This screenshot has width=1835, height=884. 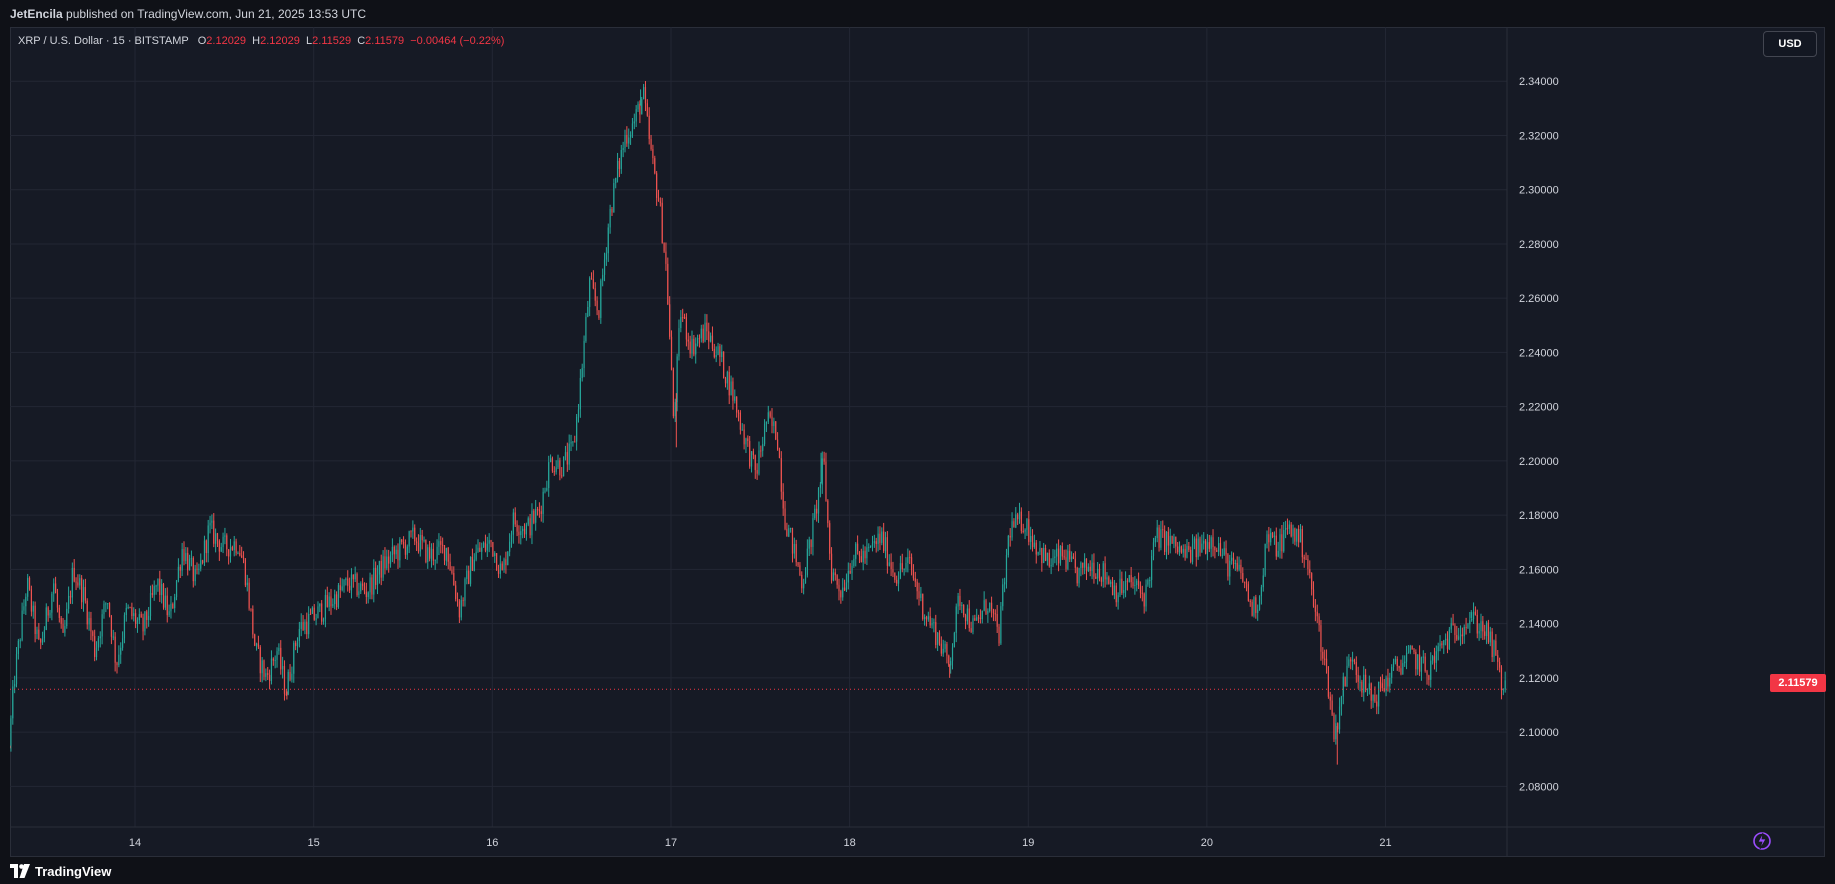 What do you see at coordinates (1385, 843) in the screenshot?
I see `x-tick-label: 21` at bounding box center [1385, 843].